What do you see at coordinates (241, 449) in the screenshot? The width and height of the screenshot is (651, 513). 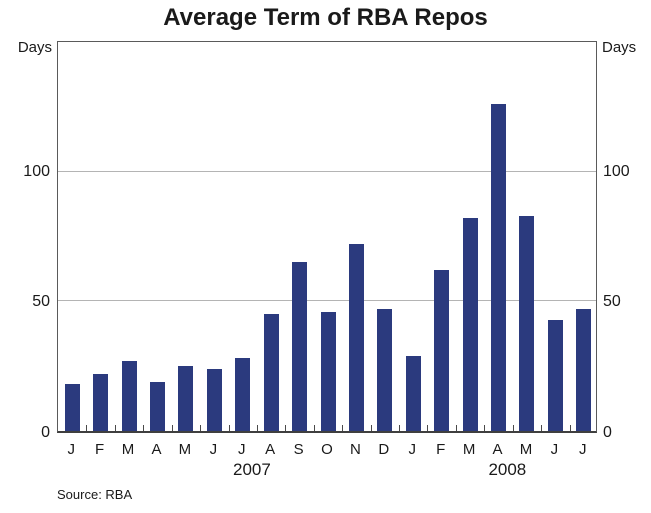 I see `x-tick-label-6: J` at bounding box center [241, 449].